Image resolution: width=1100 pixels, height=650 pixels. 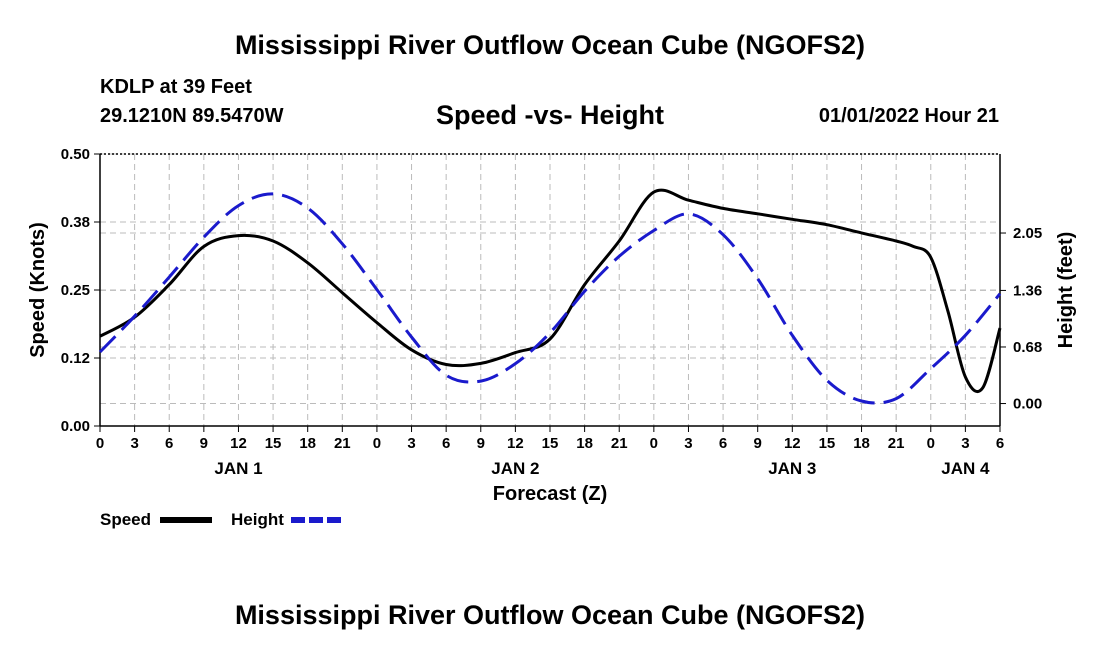 I want to click on forecast-datetime: 01/01/2022 Hour 21, so click(x=908, y=116).